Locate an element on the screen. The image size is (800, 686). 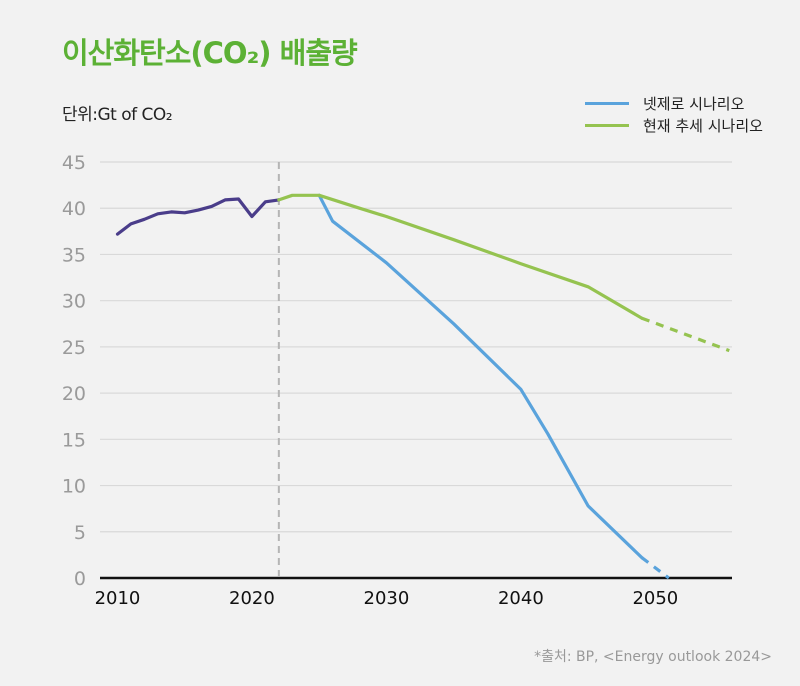
y-tick-label-15: 15 is located at coordinates (74, 440).